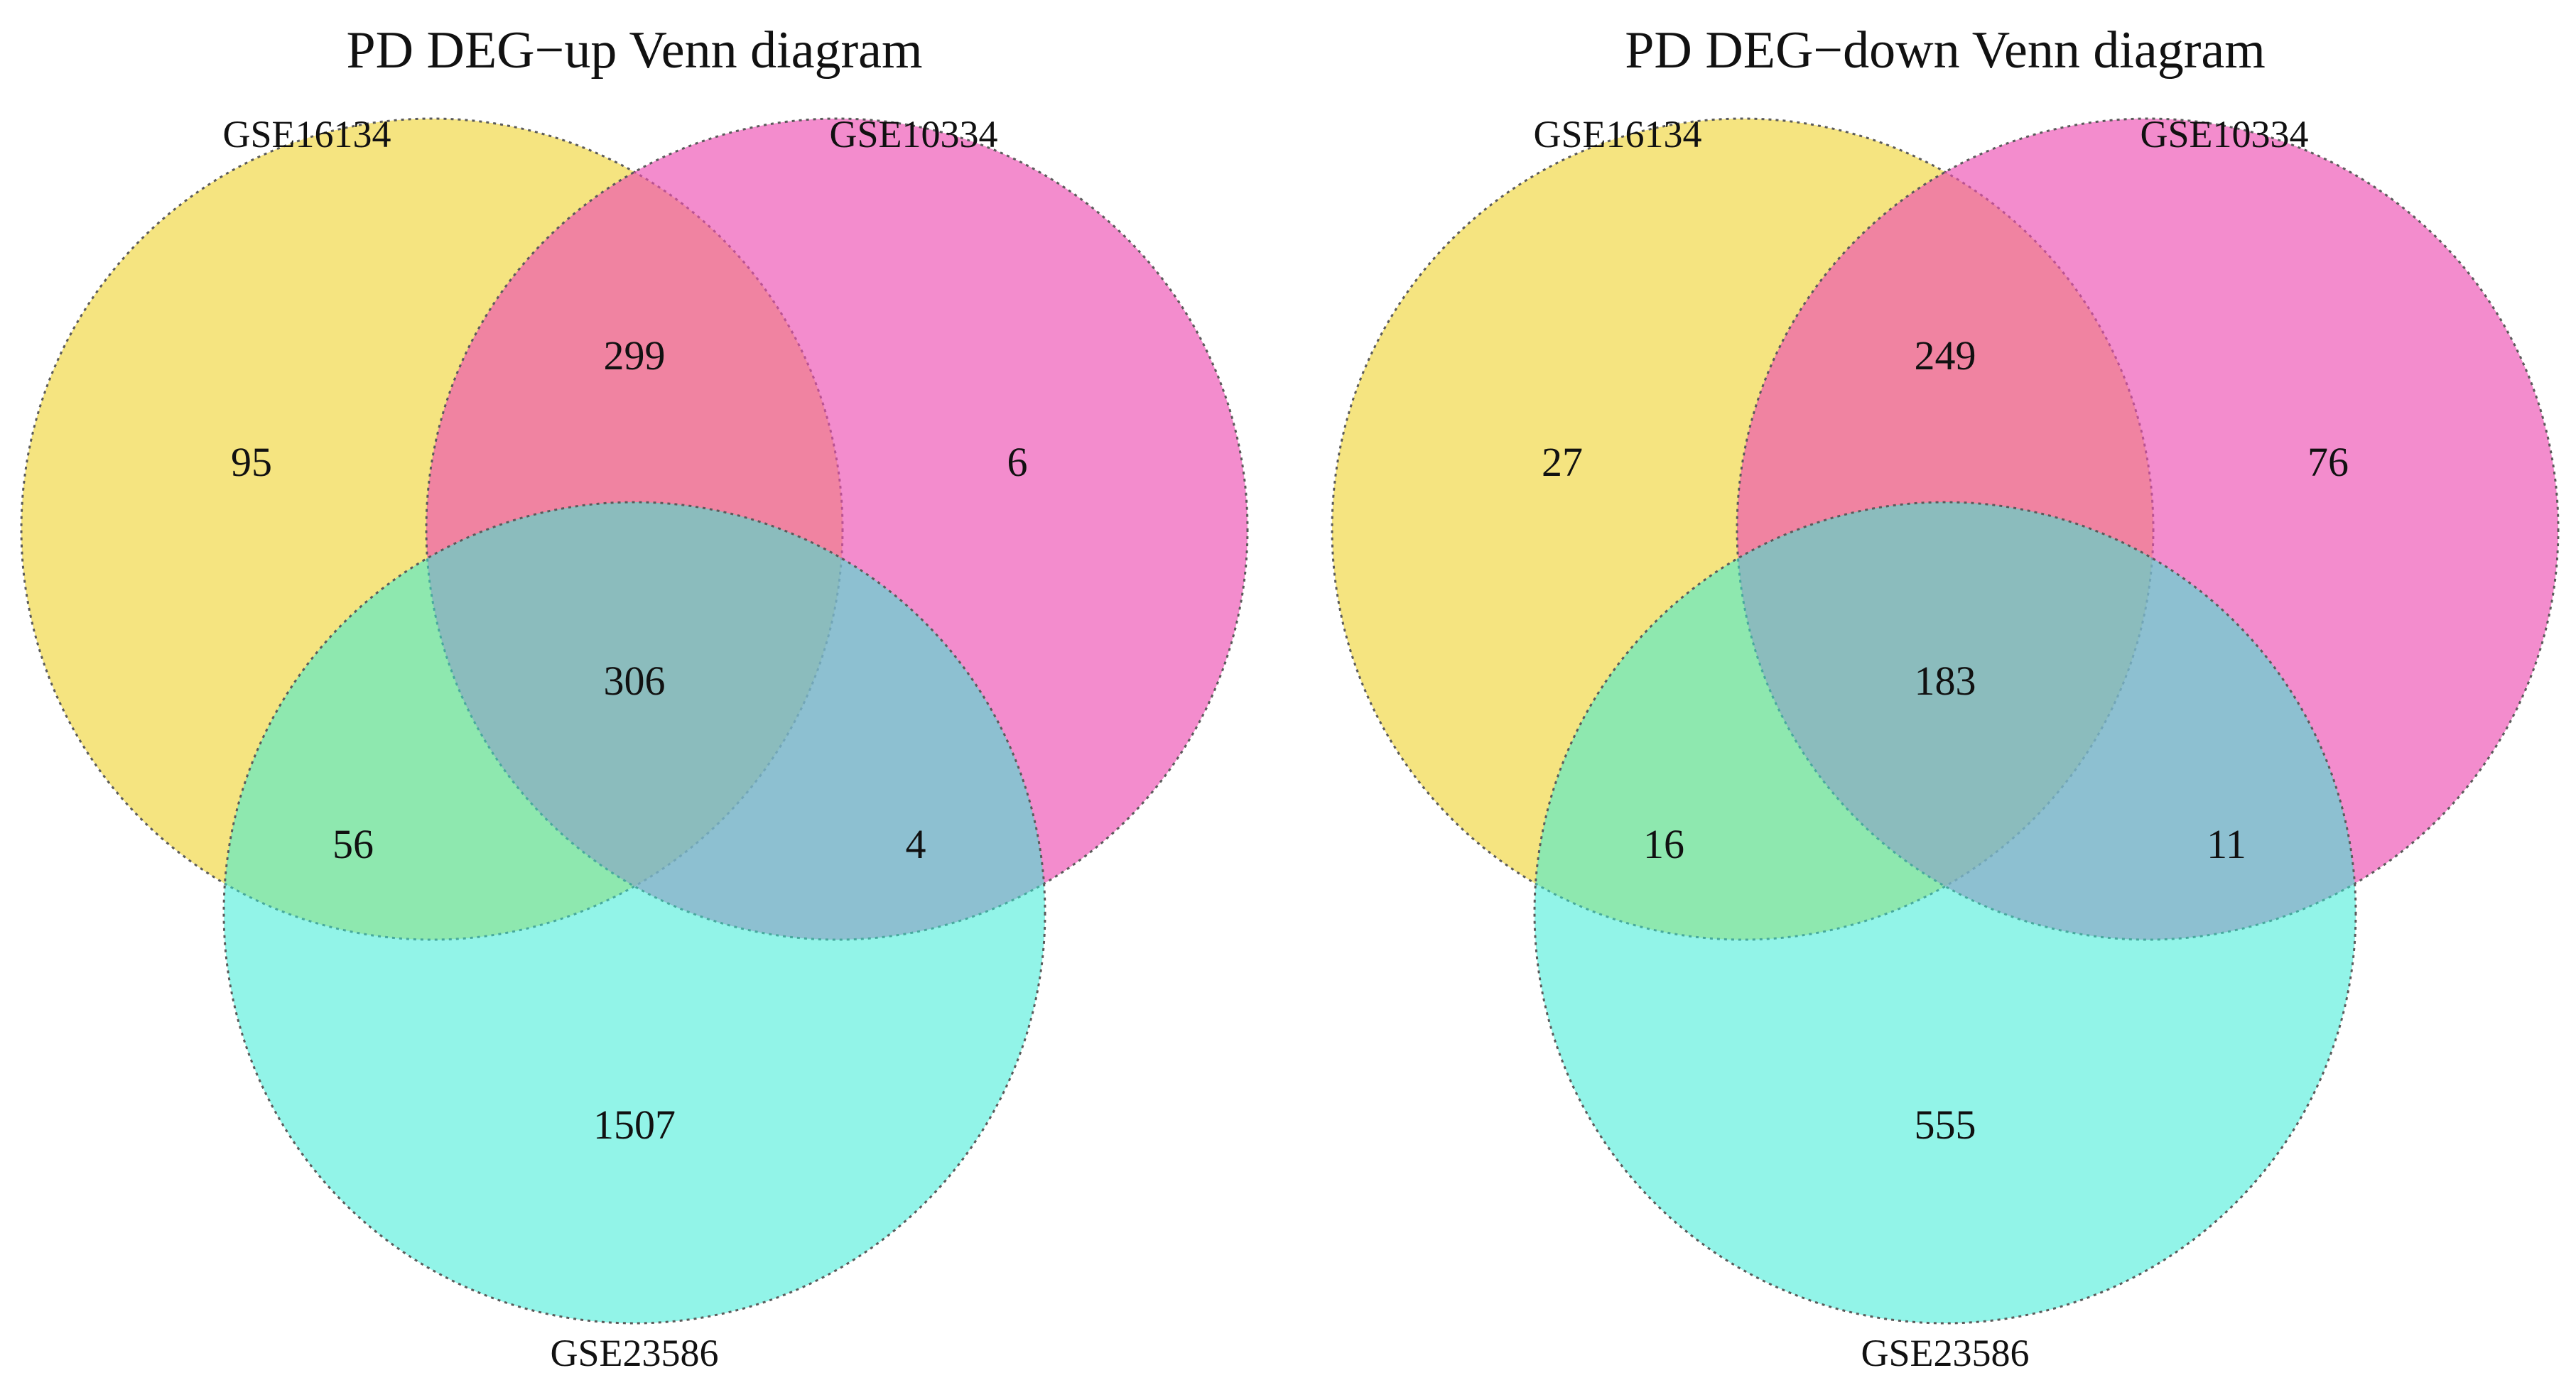 The width and height of the screenshot is (2576, 1390). What do you see at coordinates (1562, 462) in the screenshot?
I see `count-only-gse16134: 27` at bounding box center [1562, 462].